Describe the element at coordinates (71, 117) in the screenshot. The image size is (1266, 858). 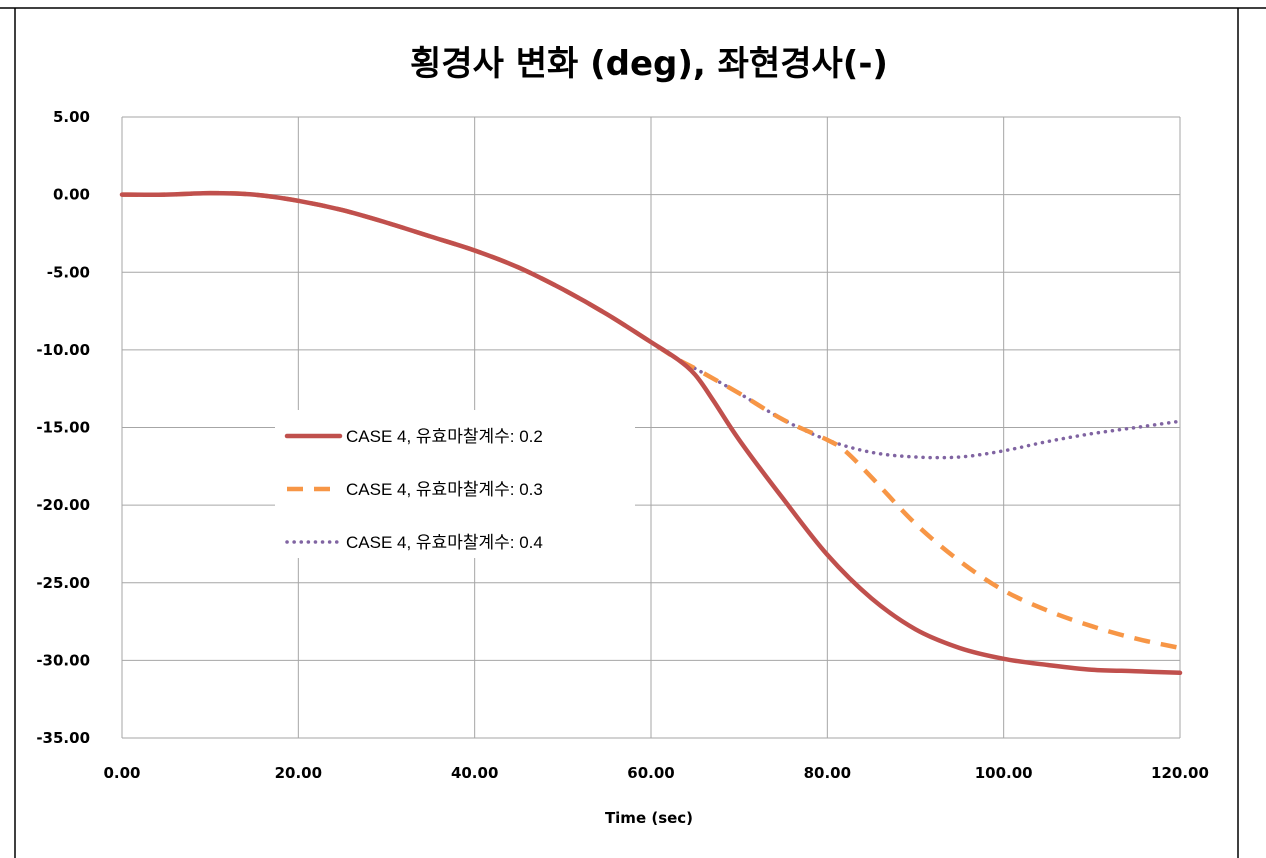
I see `y-tick-label: 5.00` at that location.